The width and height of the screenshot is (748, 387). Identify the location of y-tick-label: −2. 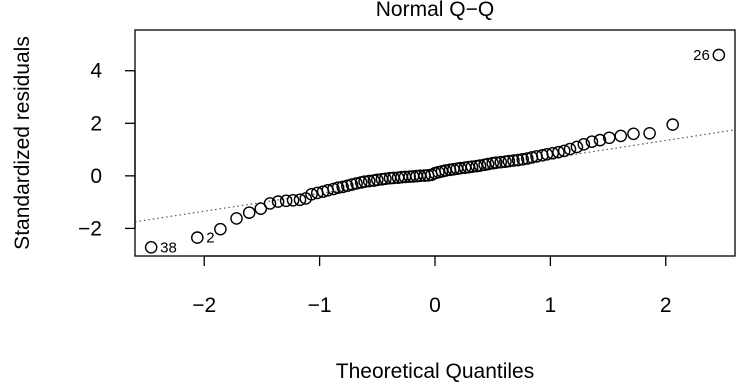
(90, 228).